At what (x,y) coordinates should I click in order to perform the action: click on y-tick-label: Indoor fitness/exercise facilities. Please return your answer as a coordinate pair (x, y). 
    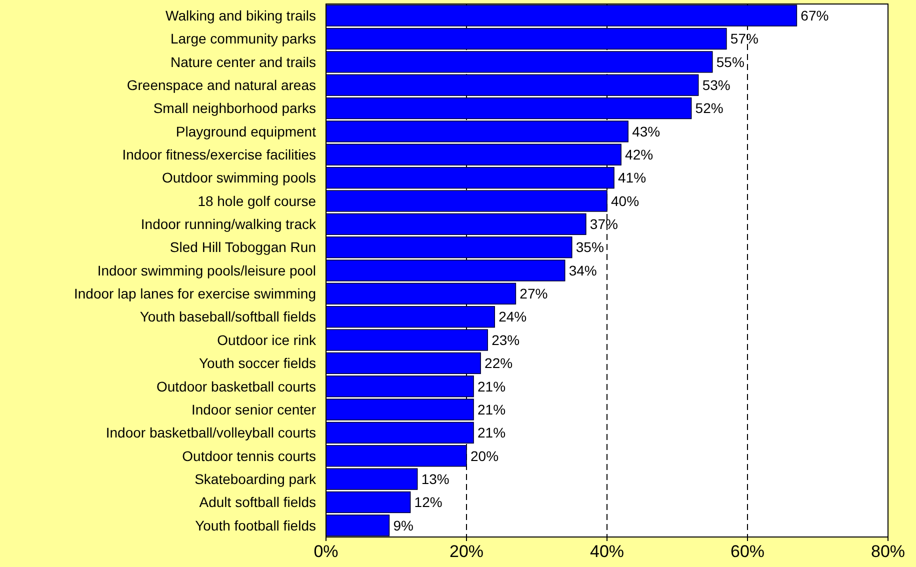
    Looking at the image, I should click on (219, 154).